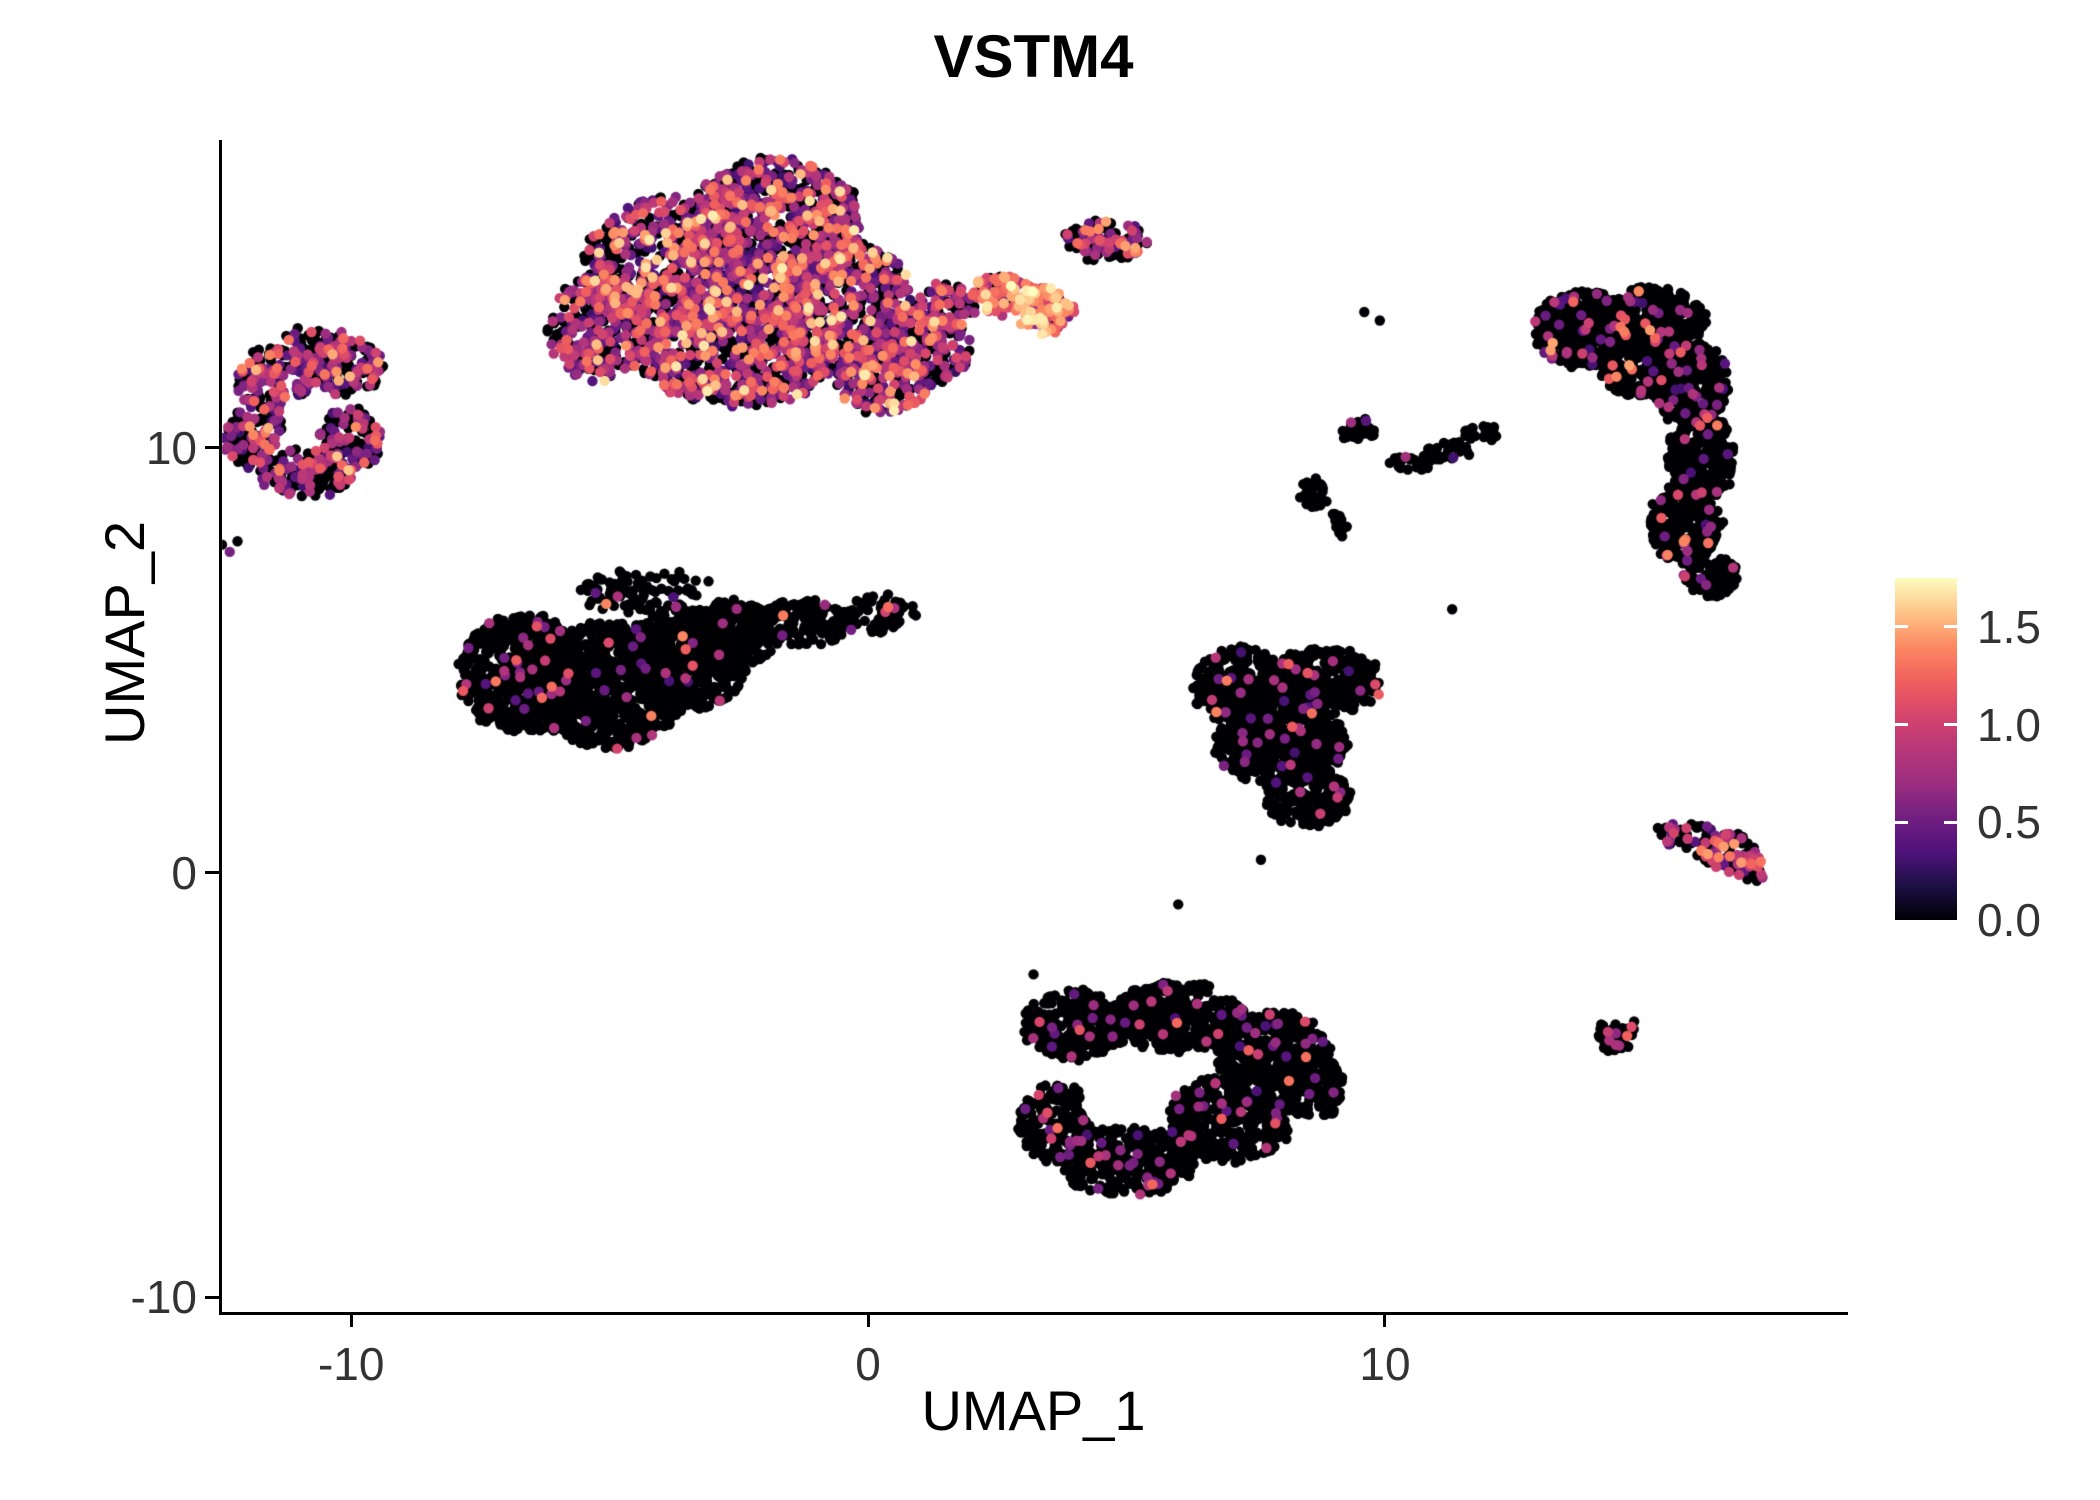  I want to click on colorbar-legend, so click(1926, 749).